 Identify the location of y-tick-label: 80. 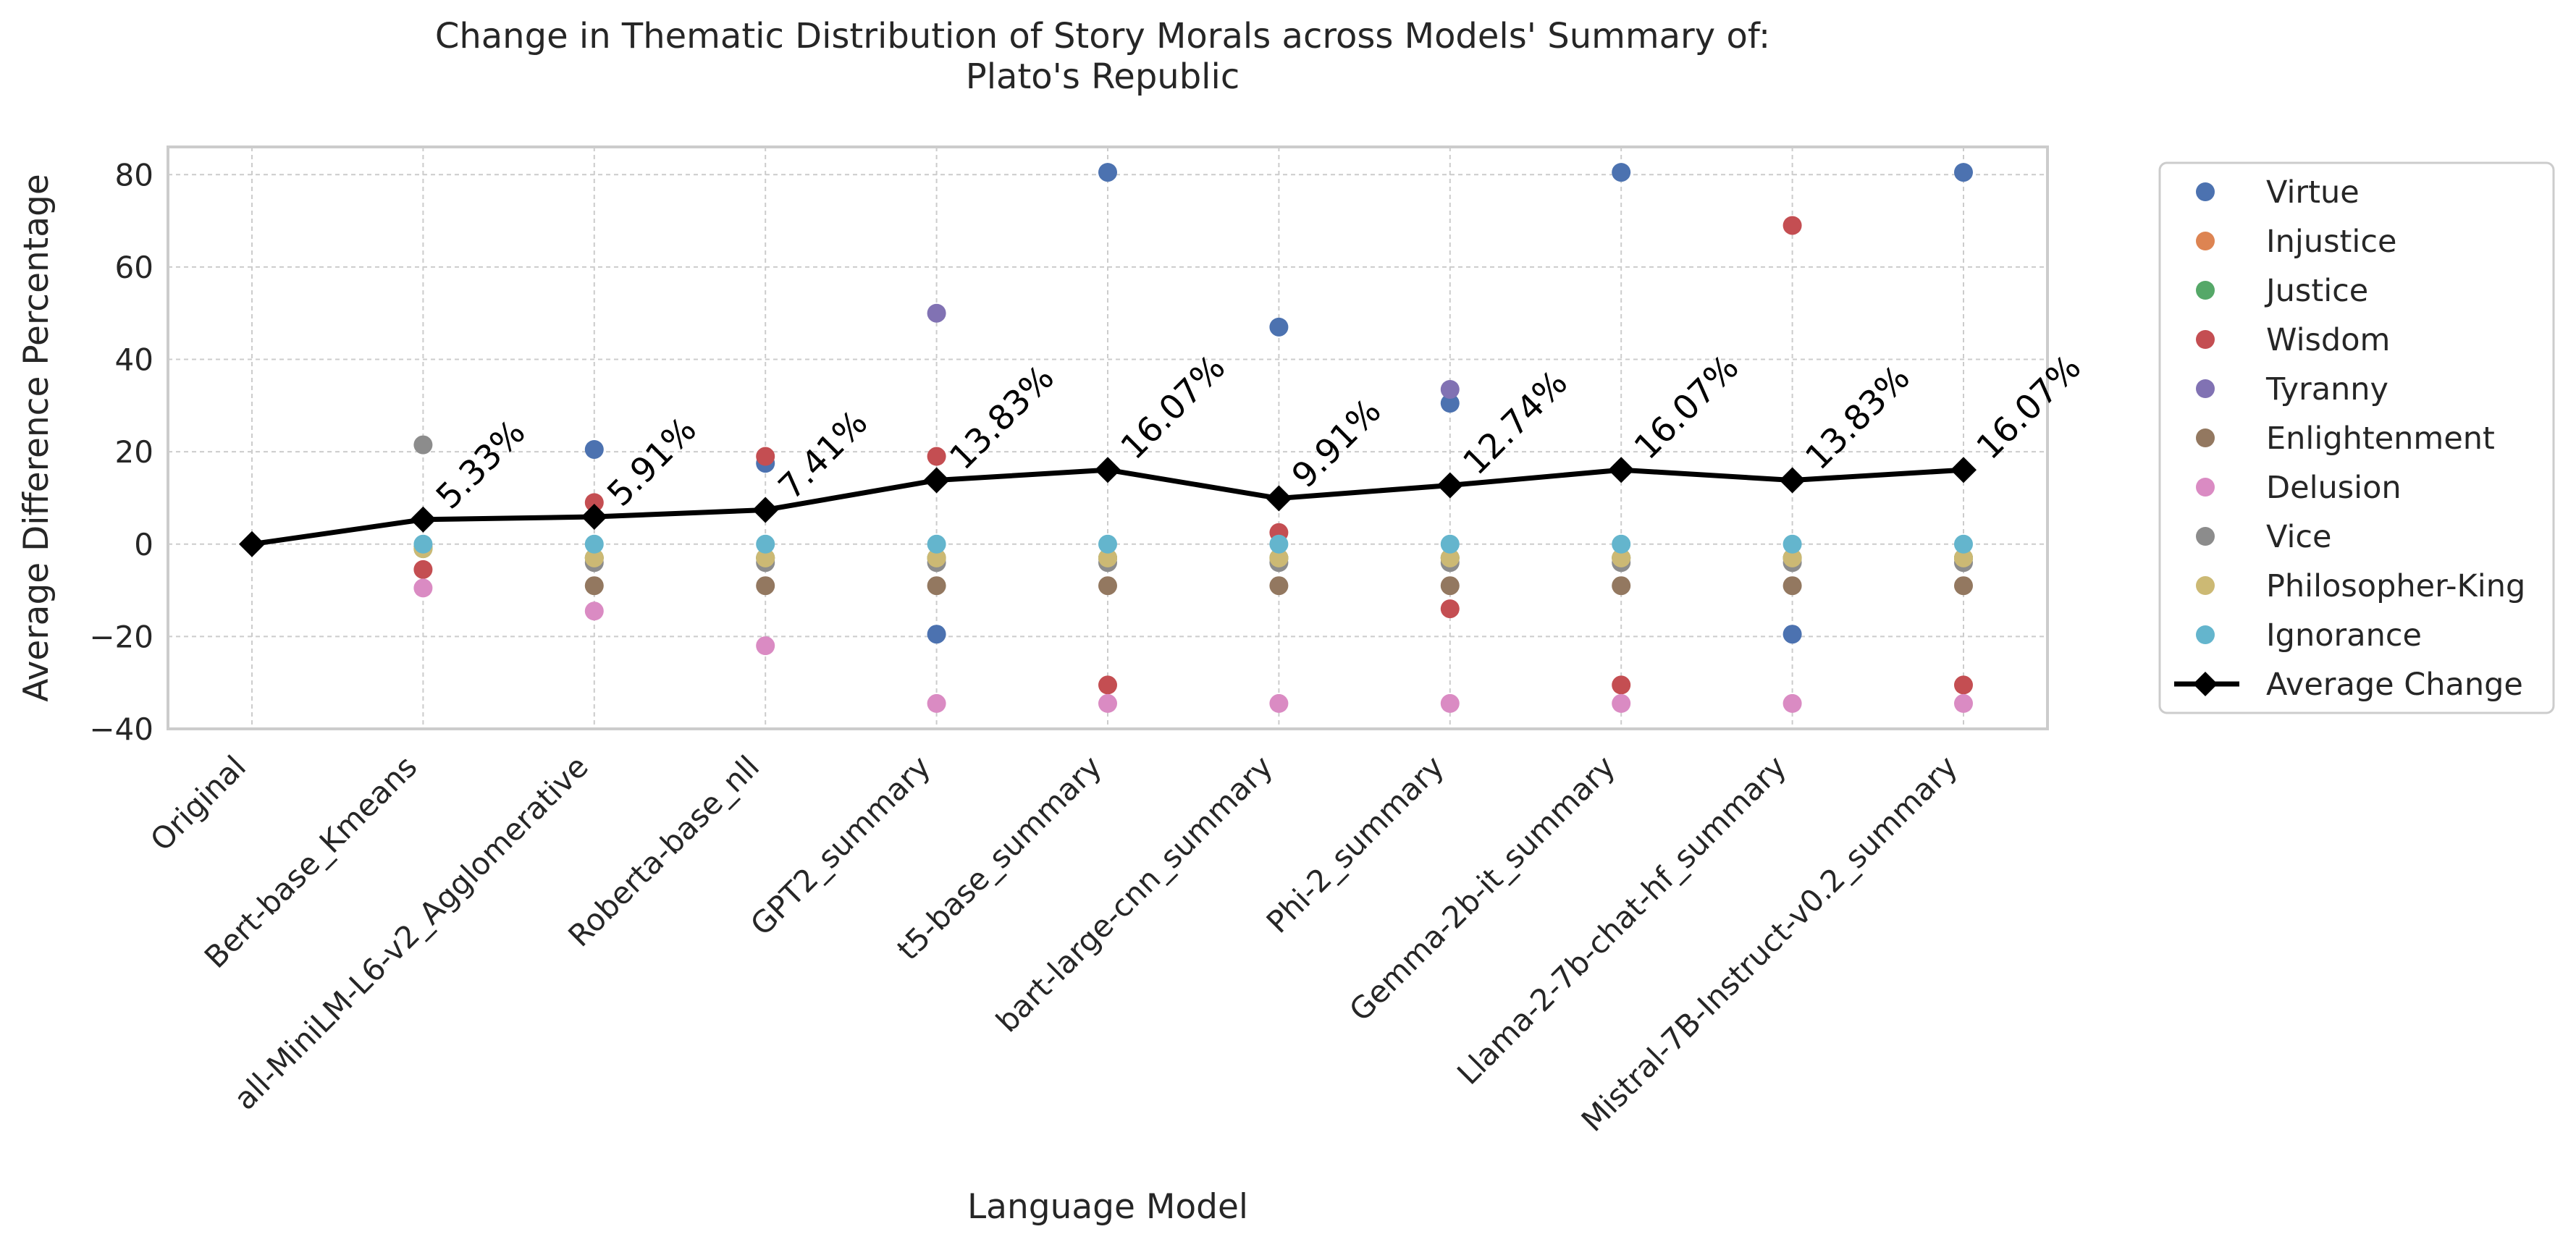
(134, 175).